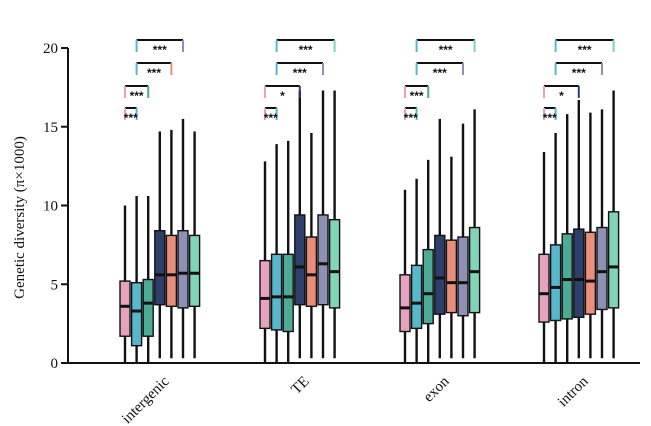  I want to click on sig-group-intergenic: ************, so click(154, 82).